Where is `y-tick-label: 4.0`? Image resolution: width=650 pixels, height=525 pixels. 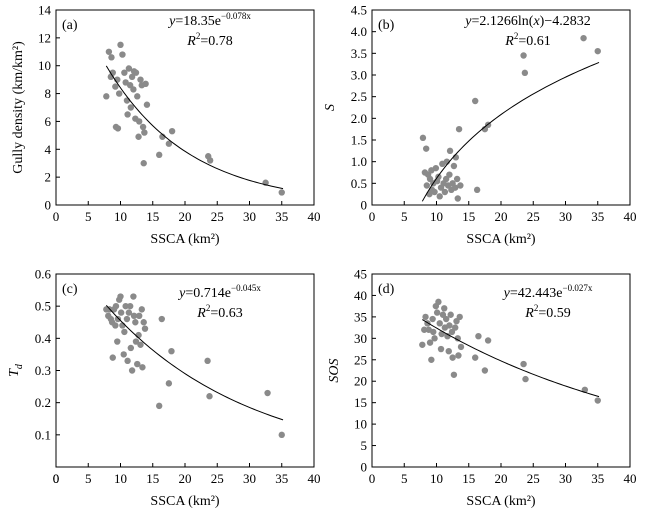
y-tick-label: 4.0 is located at coordinates (359, 31).